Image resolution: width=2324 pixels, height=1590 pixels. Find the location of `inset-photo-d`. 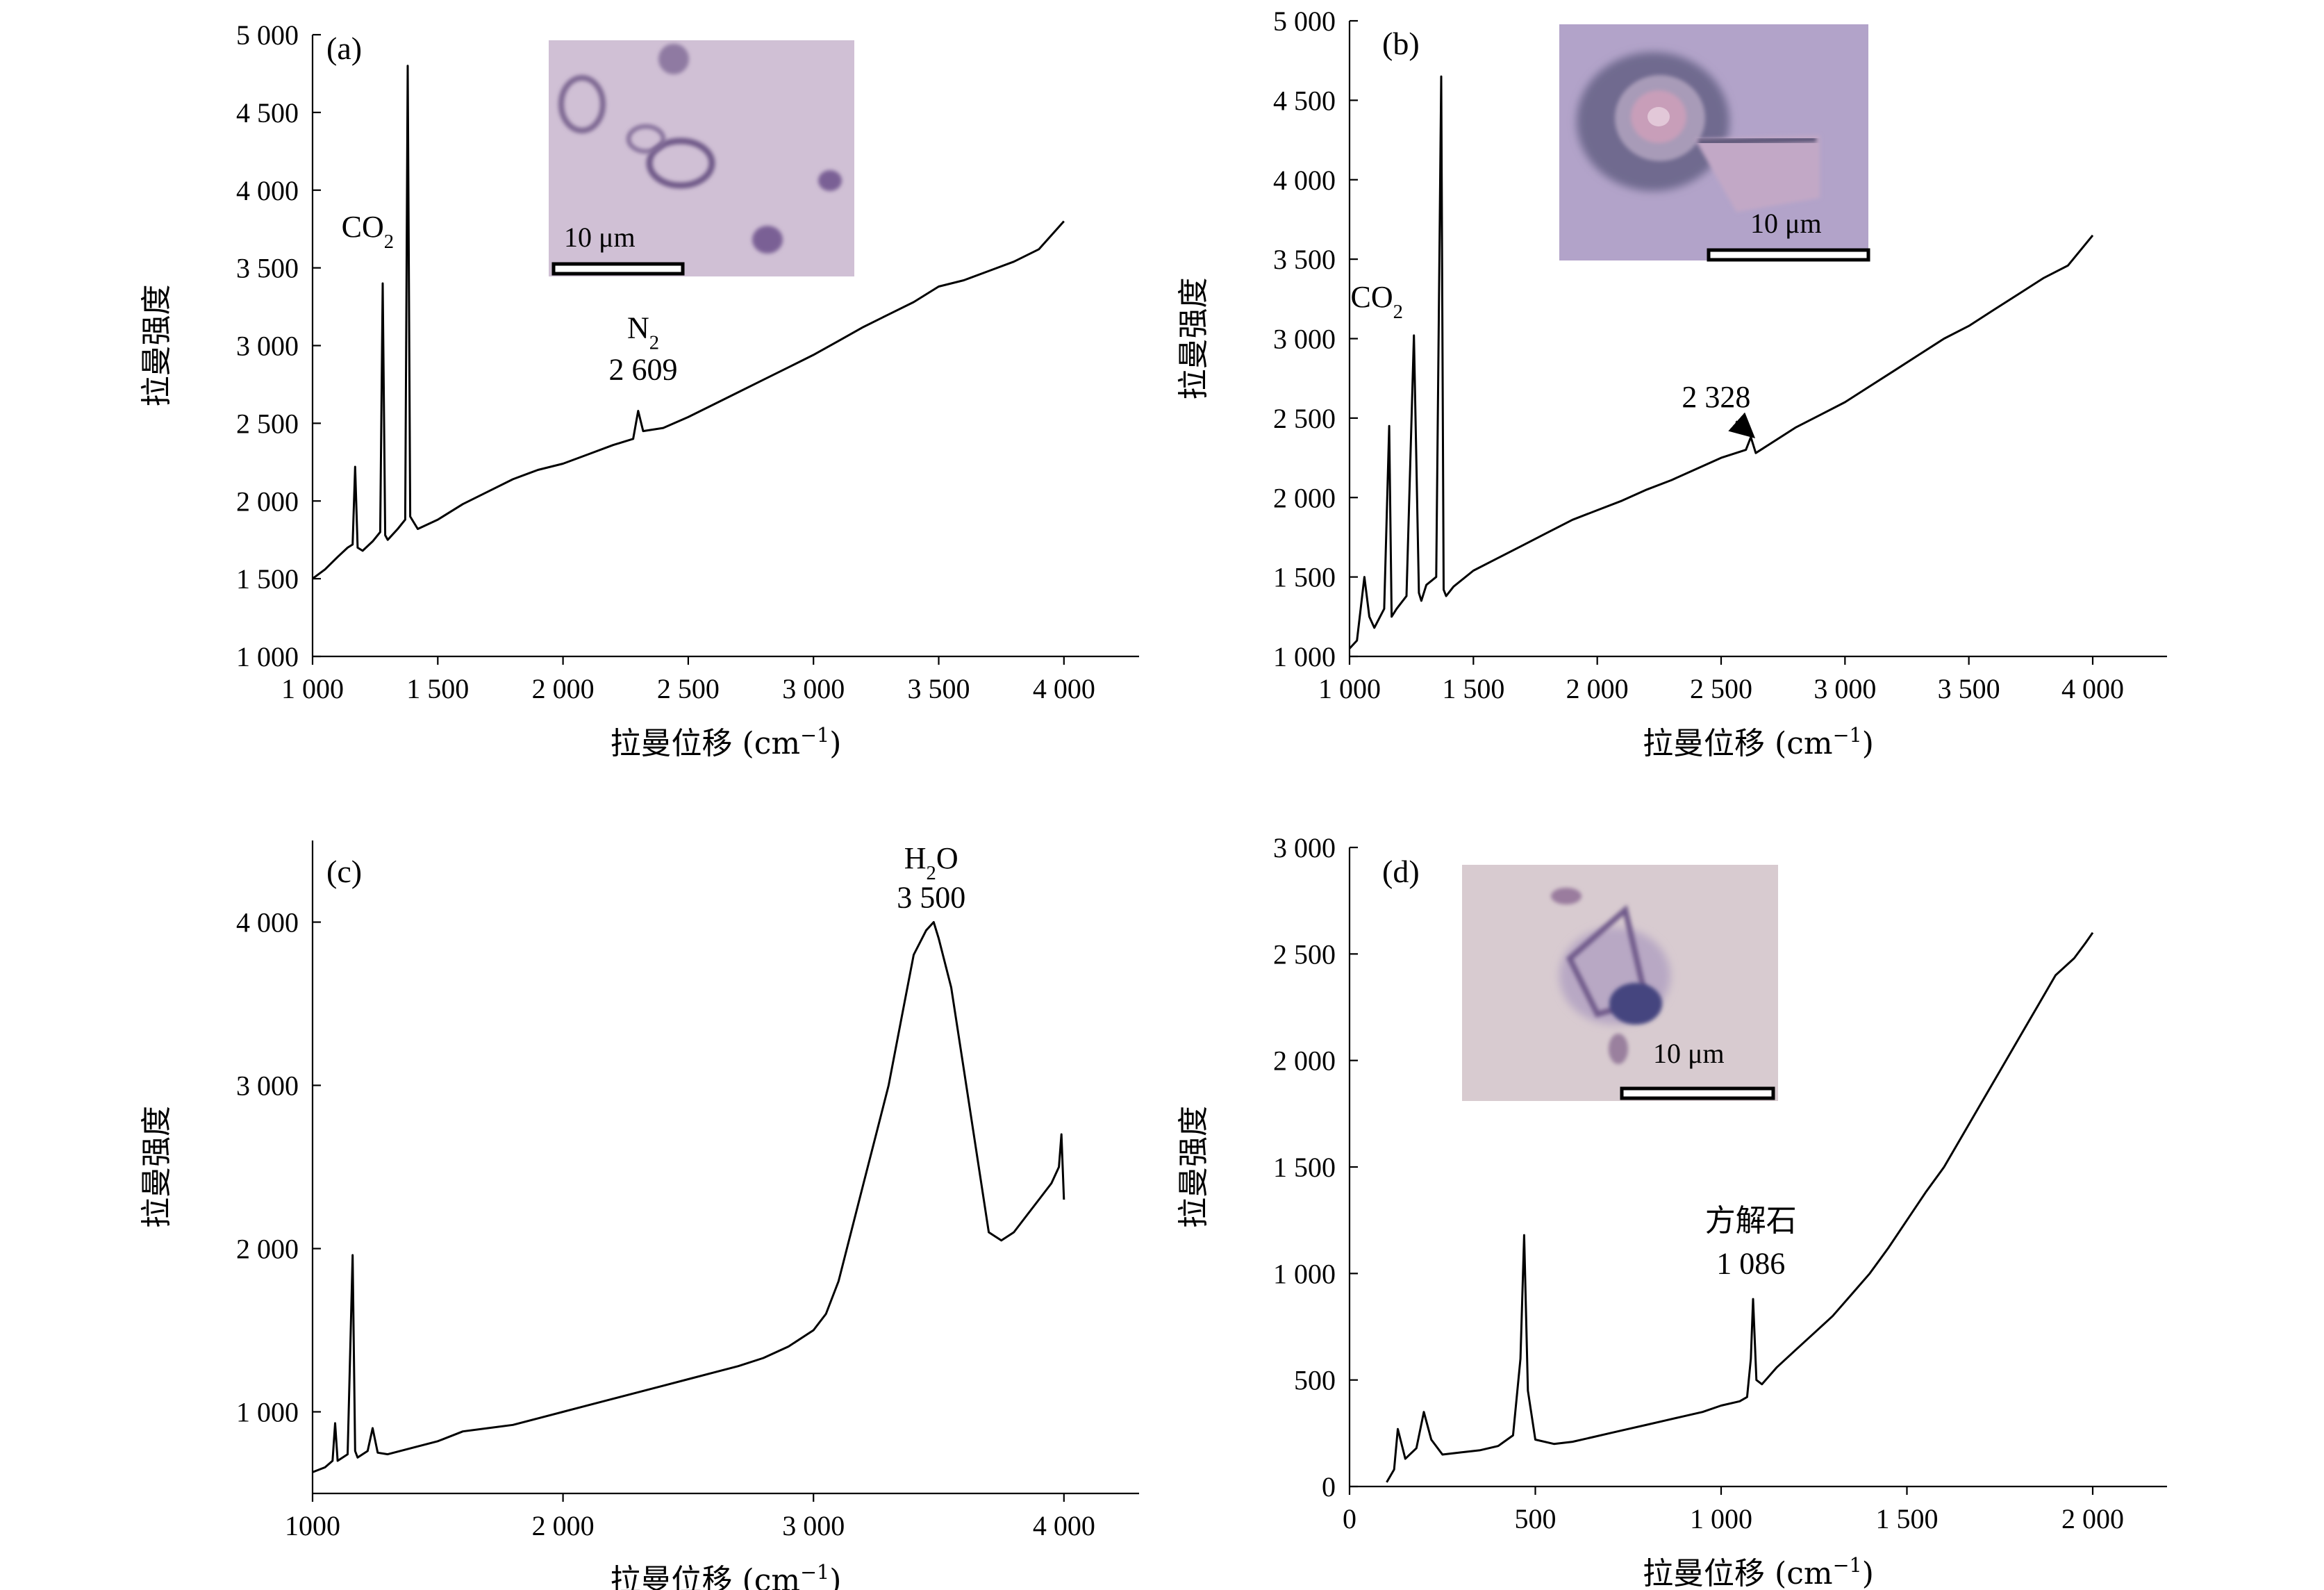

inset-photo-d is located at coordinates (1620, 983).